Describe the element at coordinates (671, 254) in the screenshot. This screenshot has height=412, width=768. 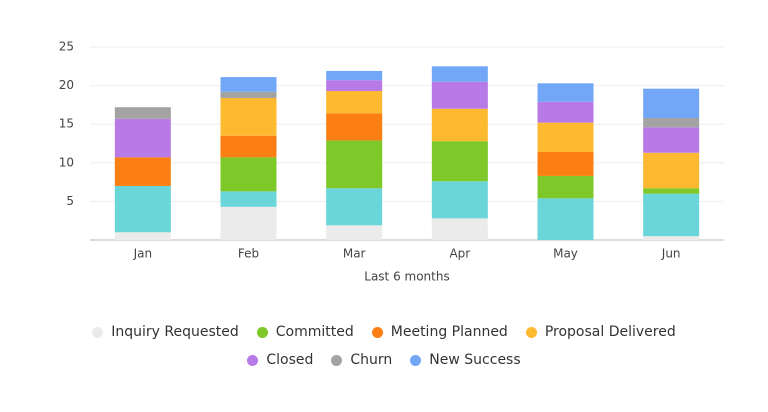
I see `x-tick-label: Jun` at that location.